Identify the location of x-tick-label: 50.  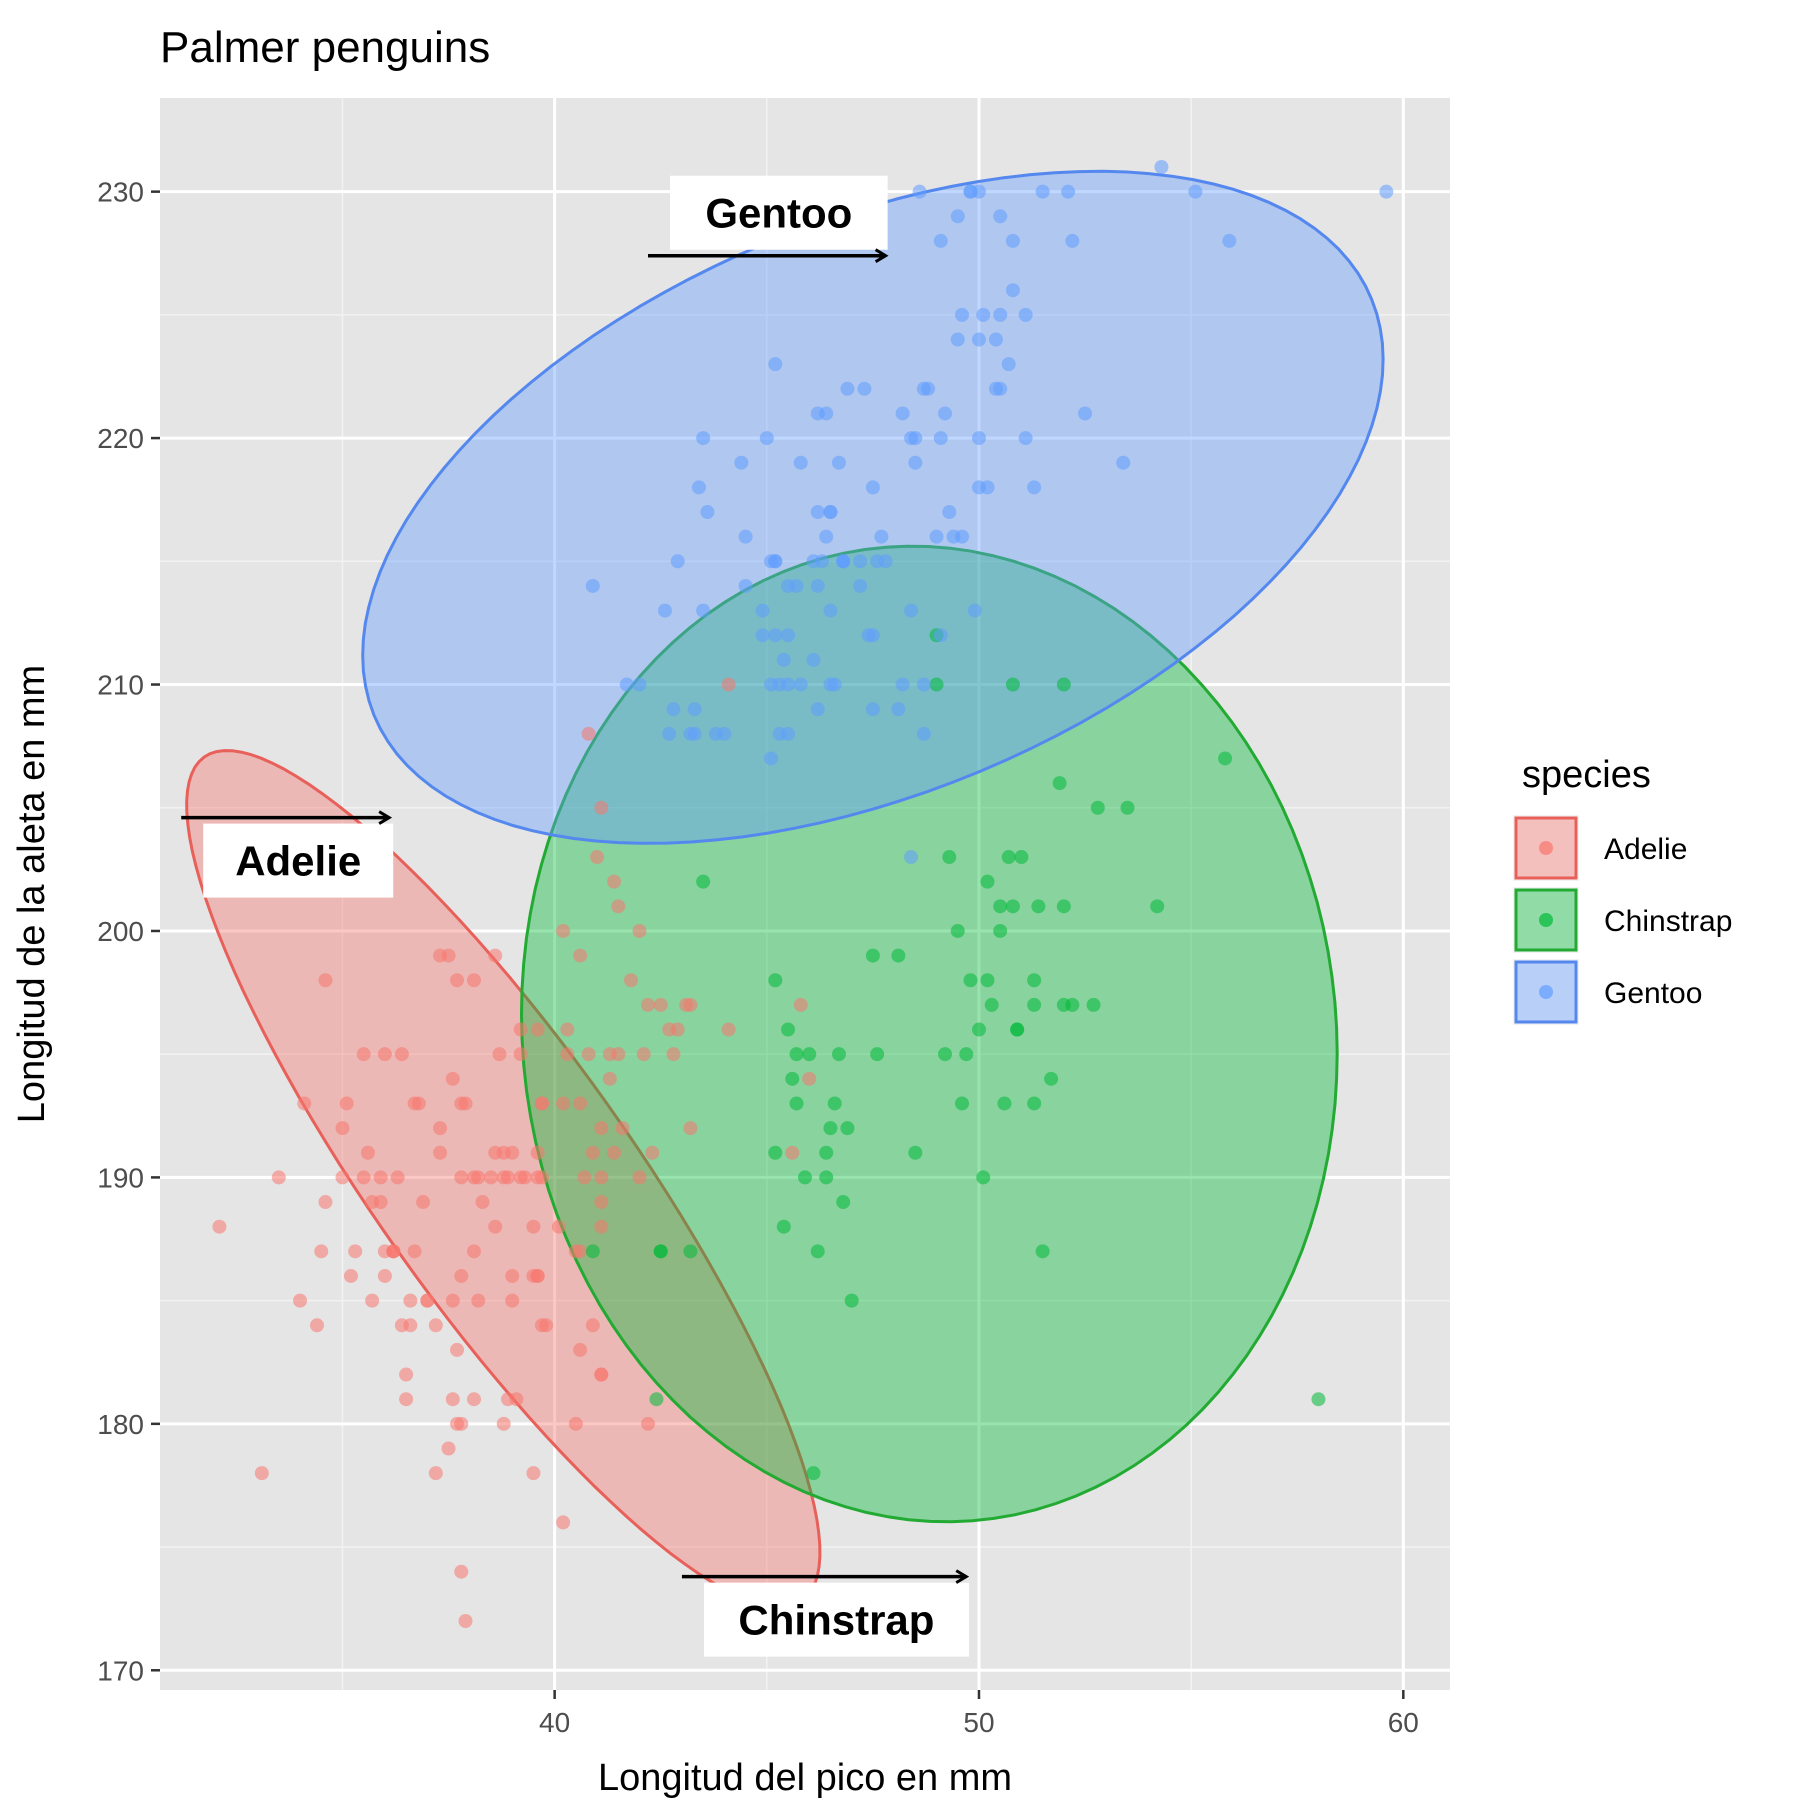
(978, 1722).